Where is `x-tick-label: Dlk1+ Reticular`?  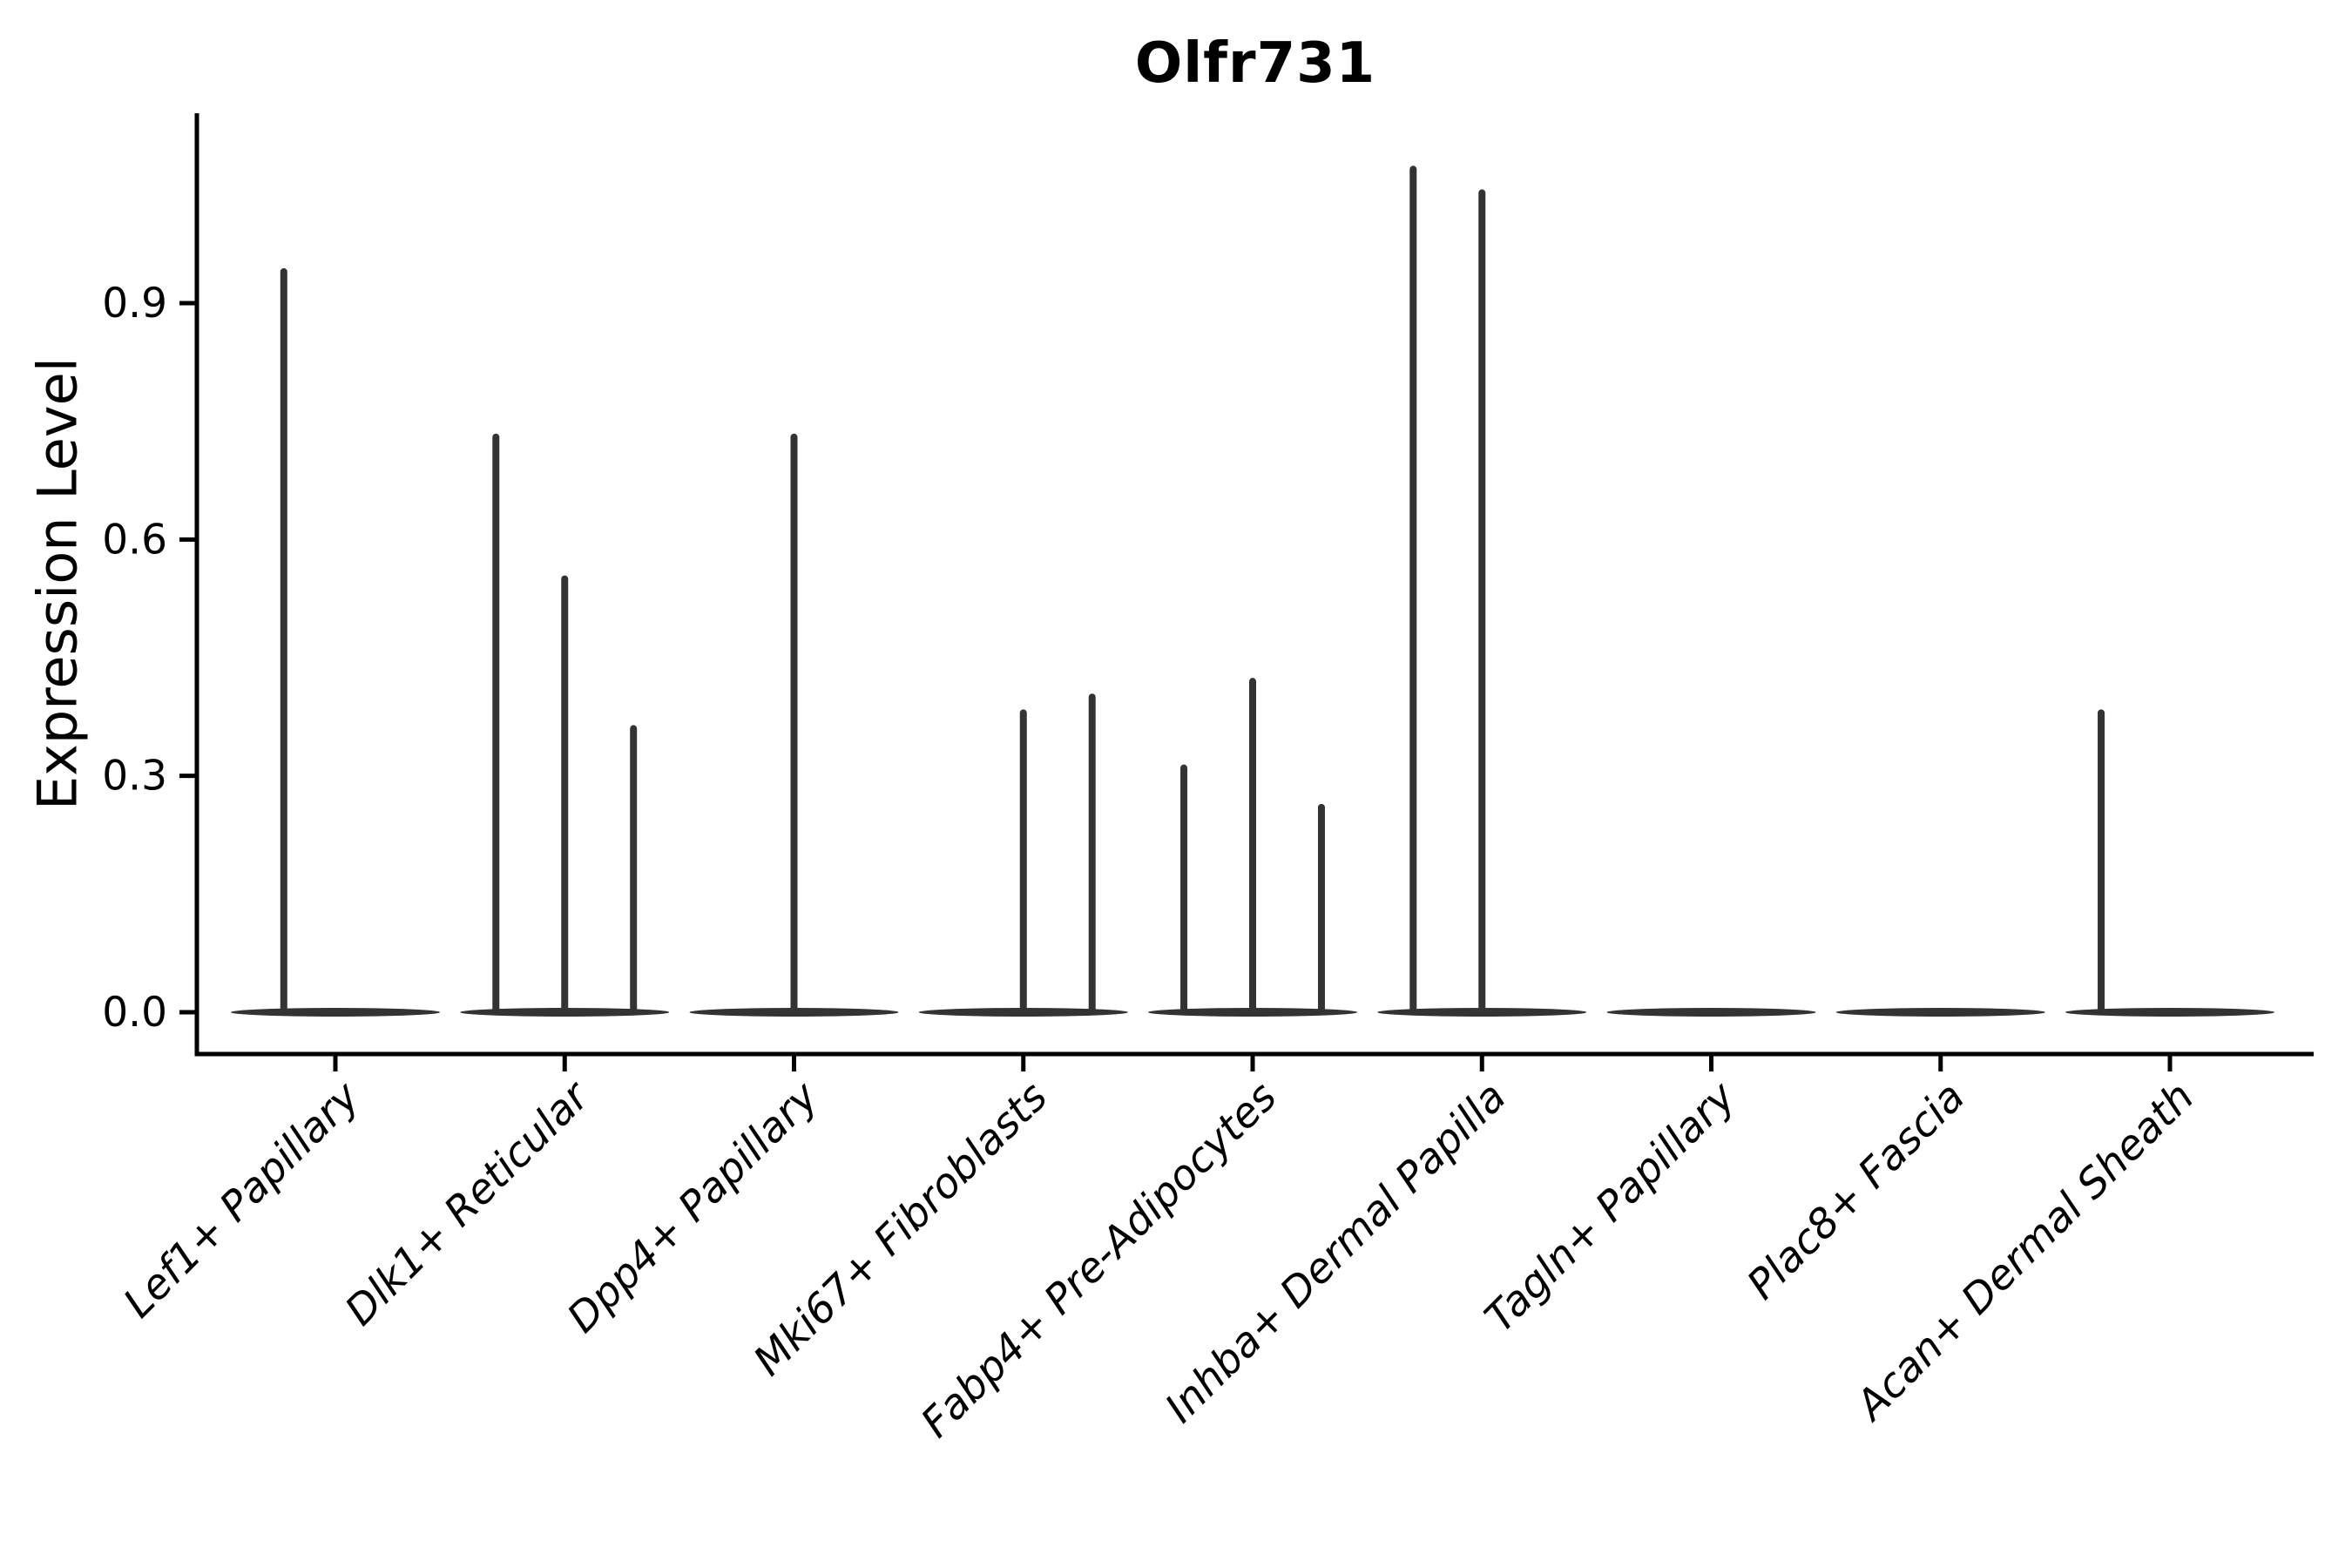
x-tick-label: Dlk1+ Reticular is located at coordinates (468, 1203).